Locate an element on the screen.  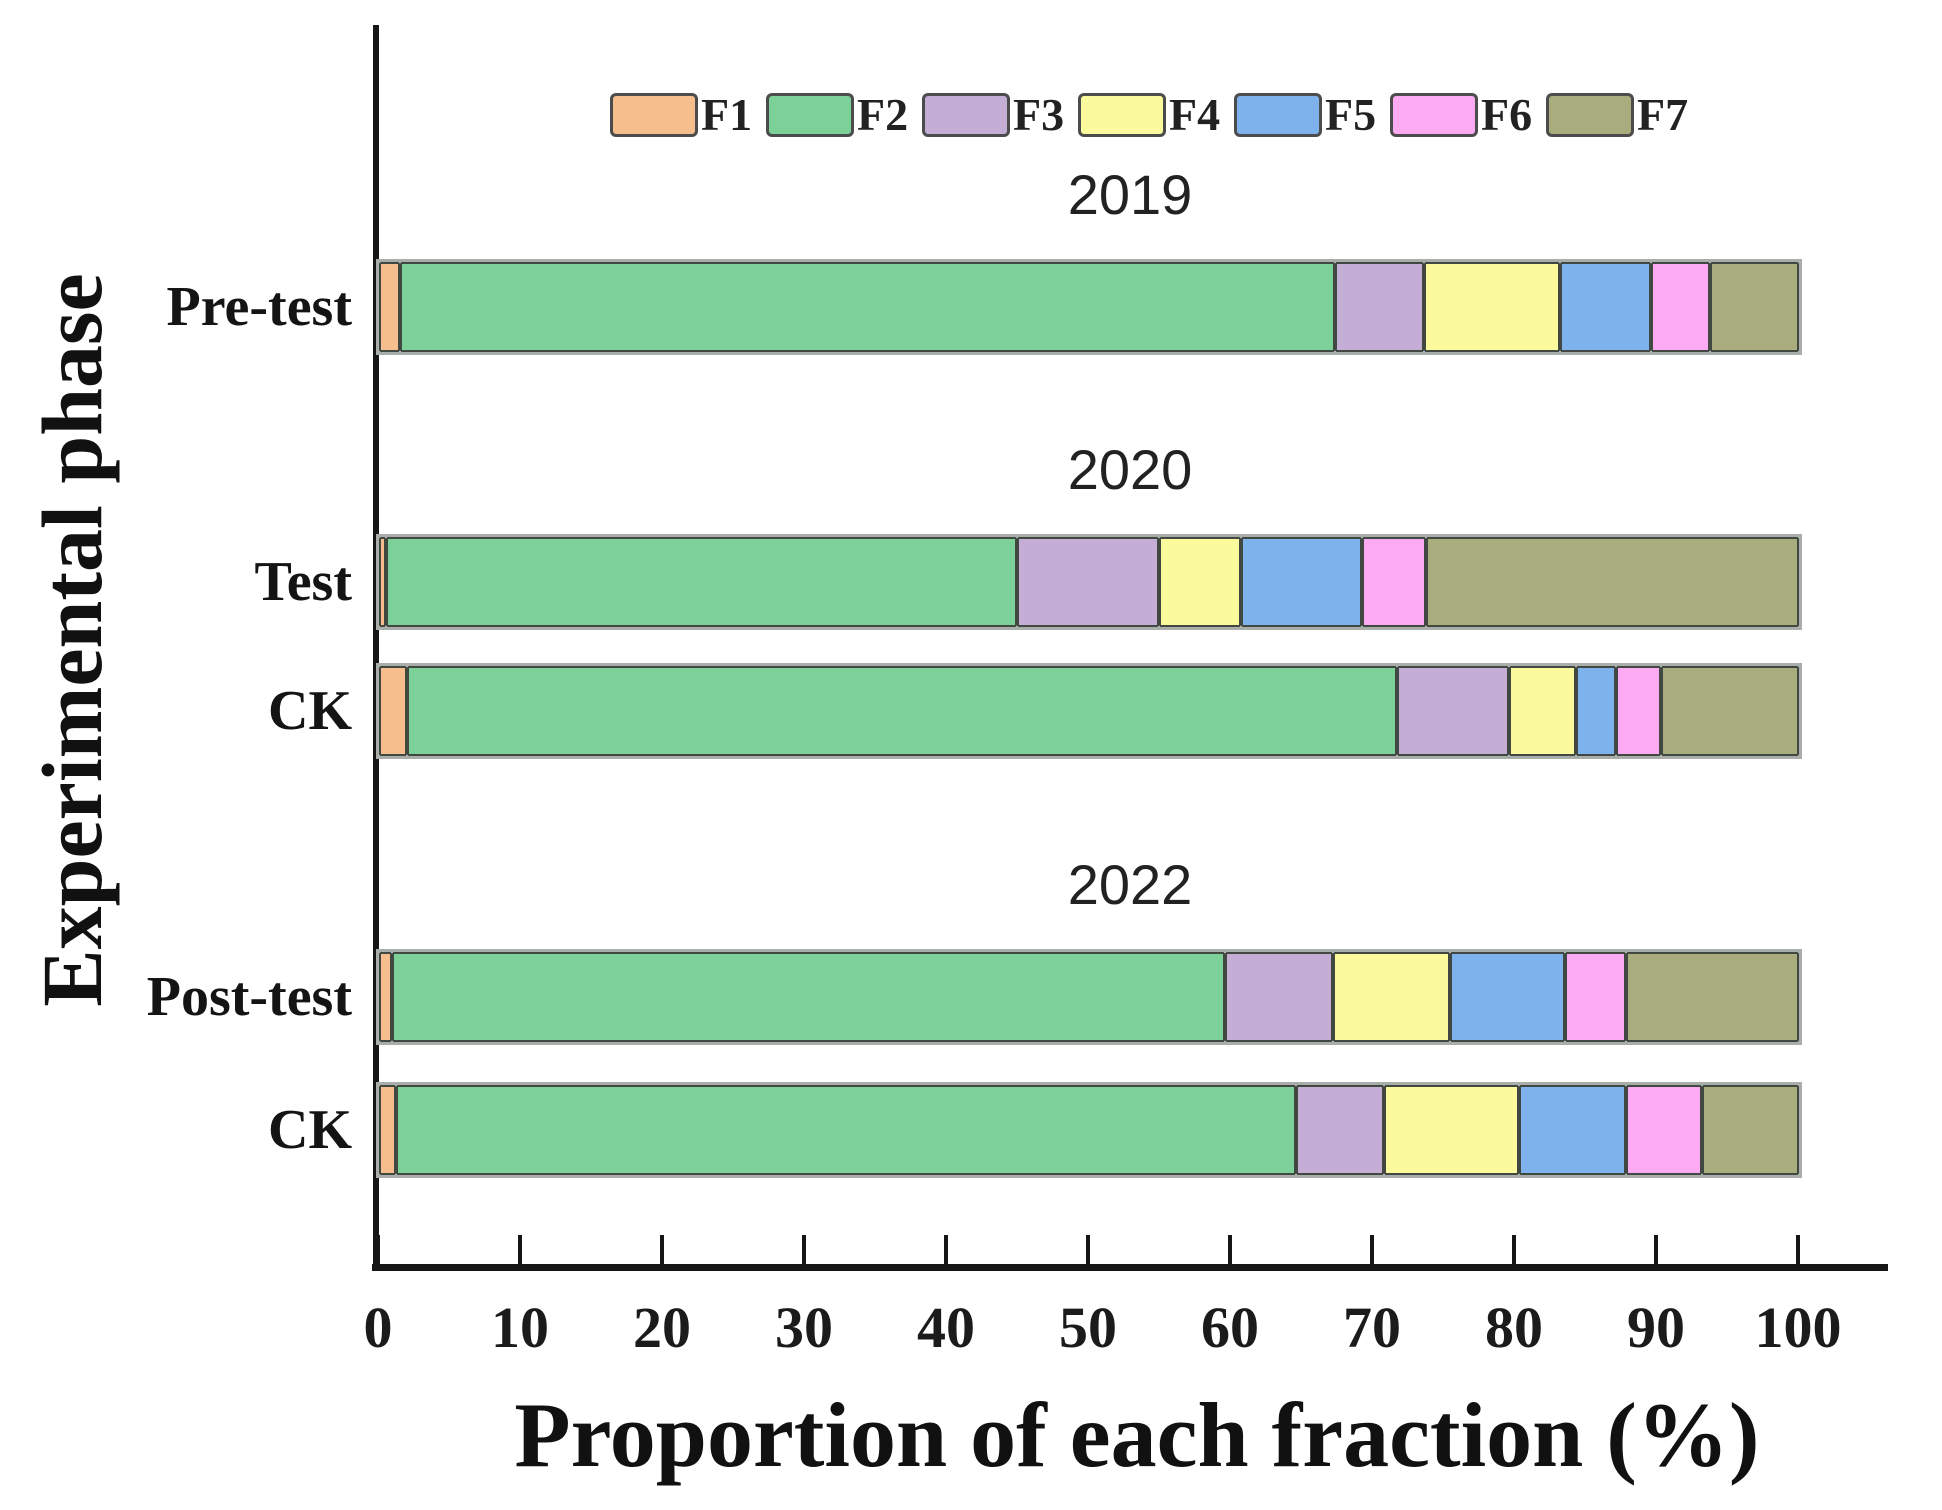
legend-entry-f1: F1 is located at coordinates (681, 114).